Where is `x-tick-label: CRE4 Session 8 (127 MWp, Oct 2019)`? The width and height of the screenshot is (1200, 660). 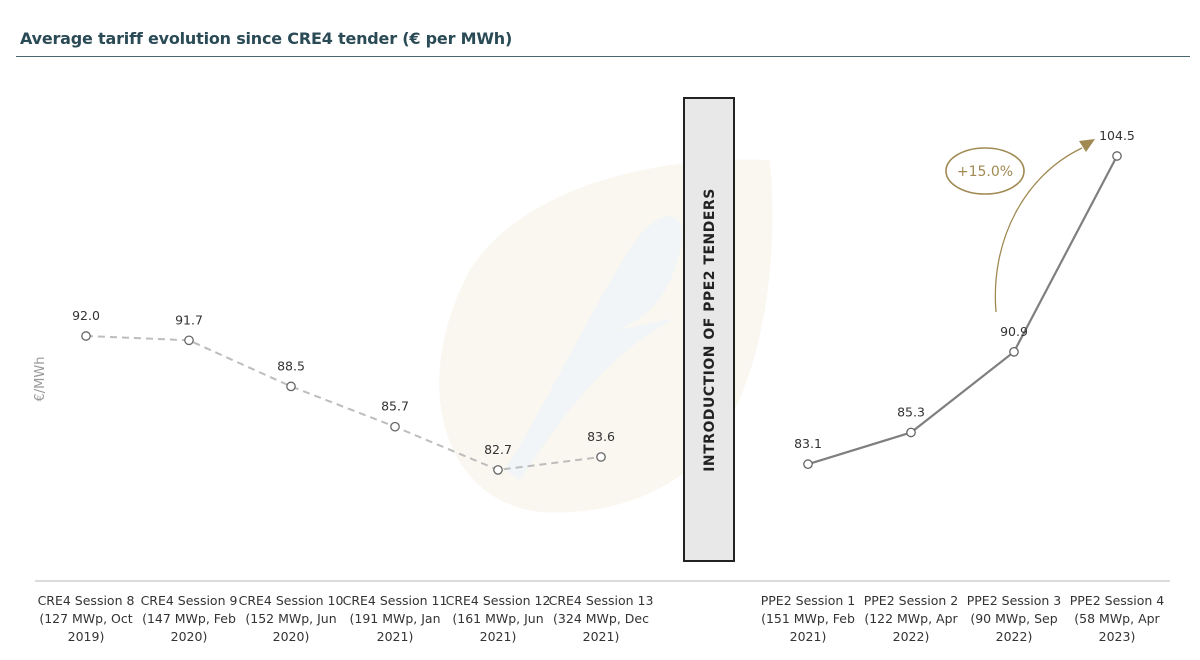
x-tick-label: CRE4 Session 8 (127 MWp, Oct 2019) is located at coordinates (86, 618).